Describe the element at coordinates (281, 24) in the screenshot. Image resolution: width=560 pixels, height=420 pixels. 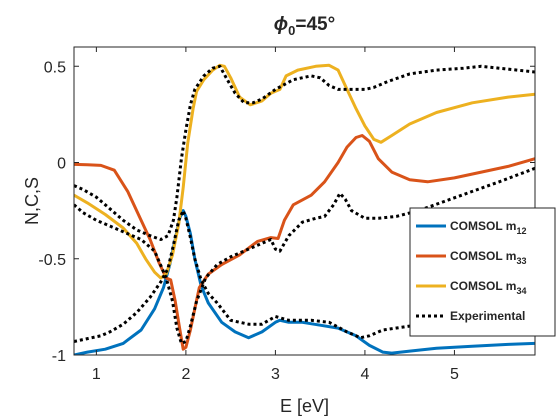
I see `title-symbol: ϕ` at that location.